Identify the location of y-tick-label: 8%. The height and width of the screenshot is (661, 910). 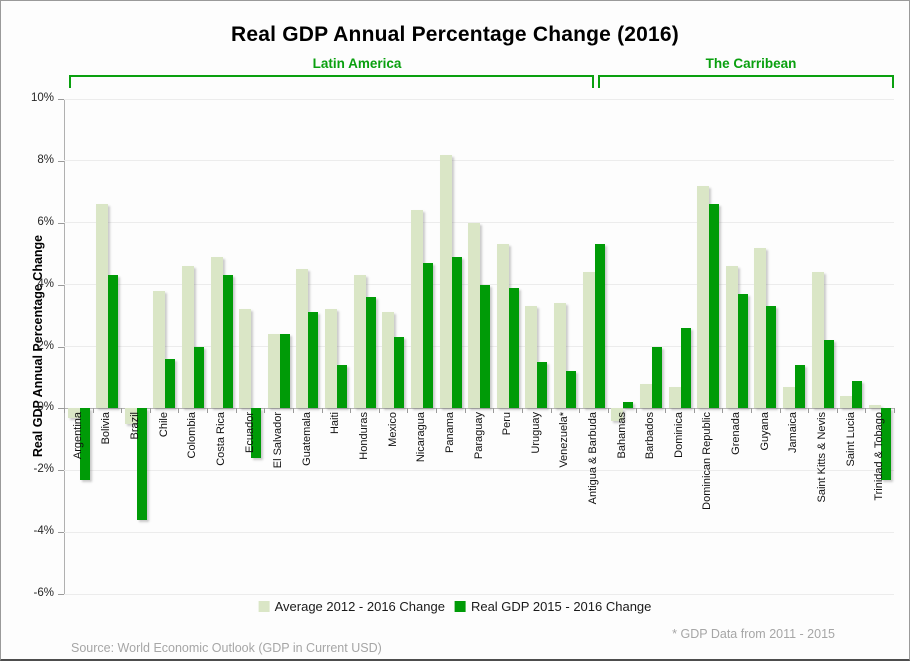
(45, 159).